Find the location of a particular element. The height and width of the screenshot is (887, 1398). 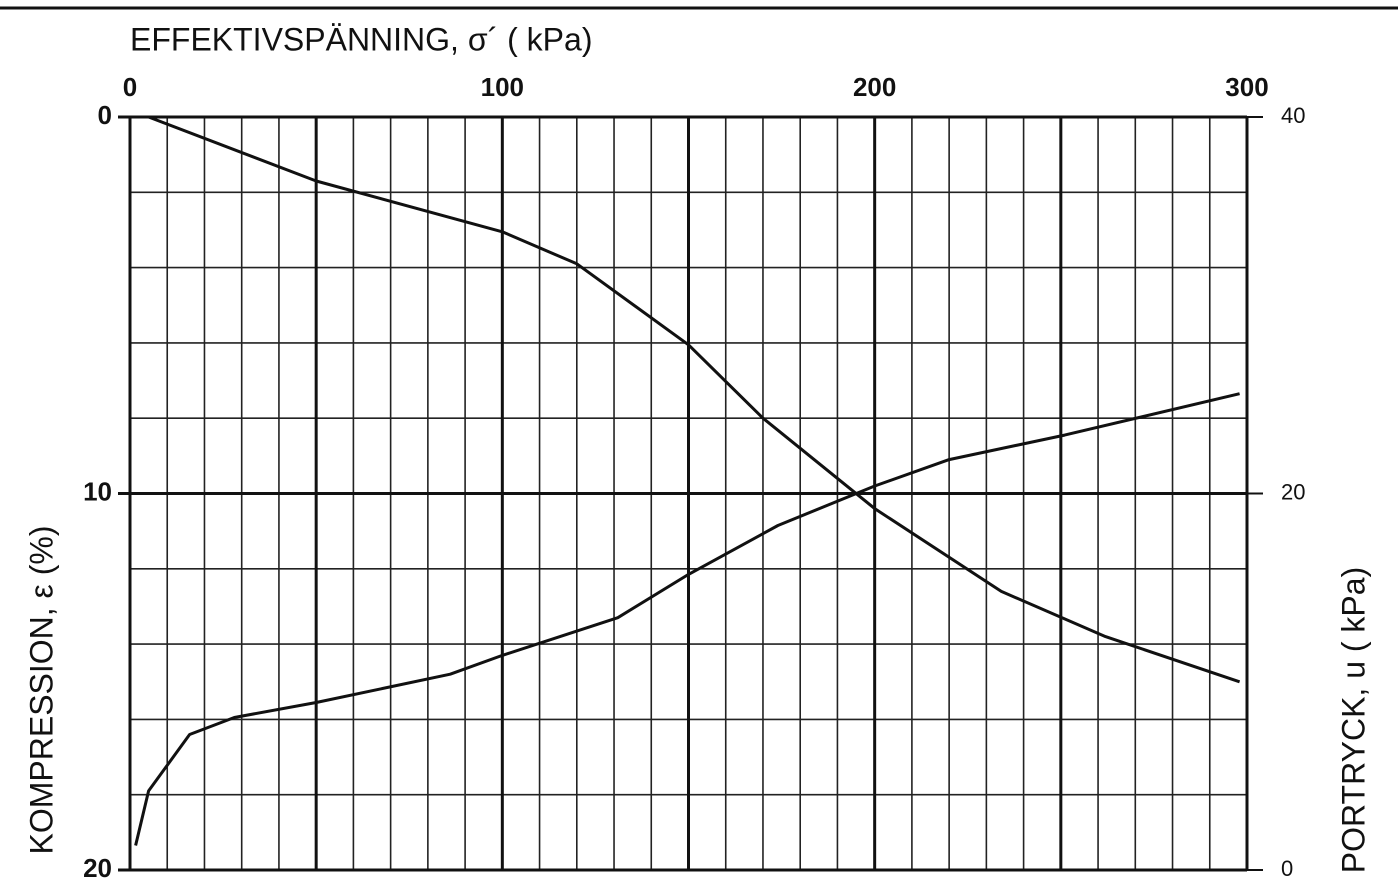

chart-title: EFFEKTIVSPÄNNING, σ´ ( kPa) is located at coordinates (361, 39).